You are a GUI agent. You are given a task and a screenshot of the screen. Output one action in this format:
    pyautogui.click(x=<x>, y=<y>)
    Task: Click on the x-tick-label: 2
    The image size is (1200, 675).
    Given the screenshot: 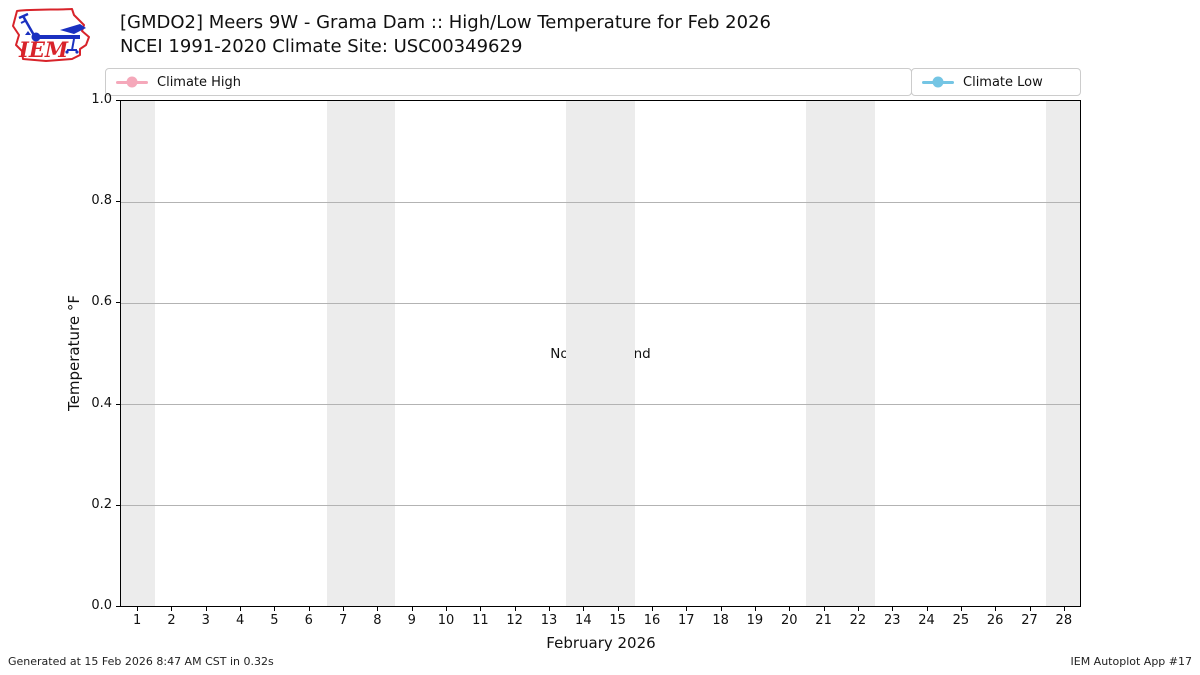 What is the action you would take?
    pyautogui.click(x=171, y=620)
    